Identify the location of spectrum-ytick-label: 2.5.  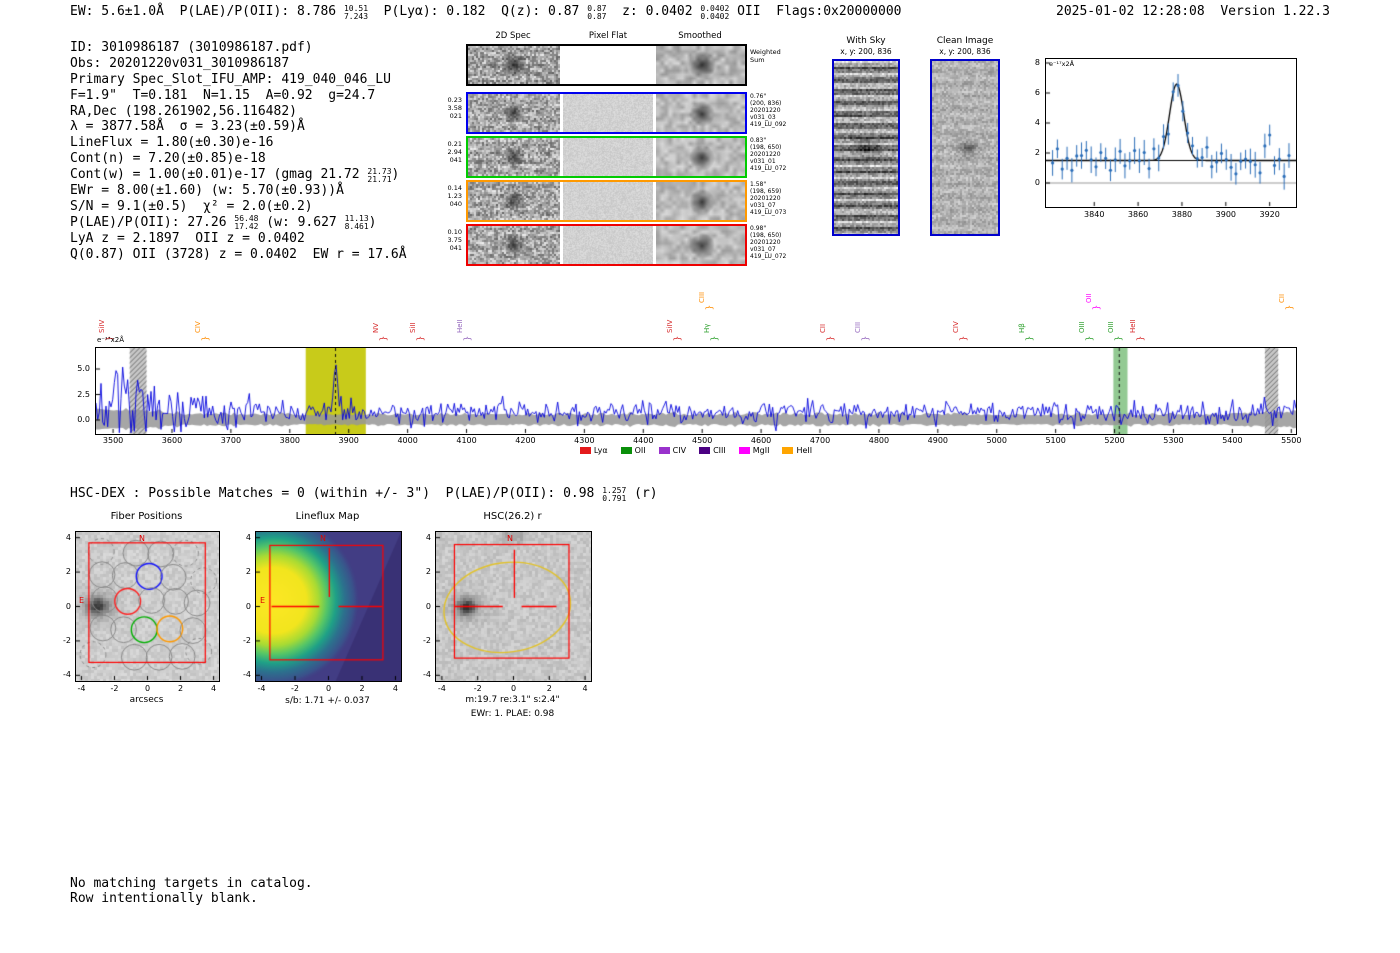
(83, 394).